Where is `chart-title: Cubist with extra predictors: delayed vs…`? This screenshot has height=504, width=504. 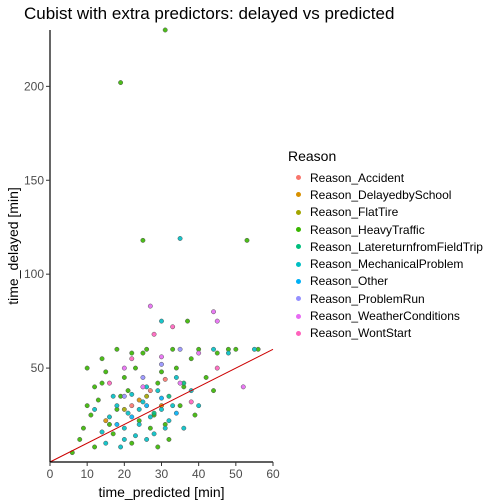 chart-title: Cubist with extra predictors: delayed vs… is located at coordinates (209, 13).